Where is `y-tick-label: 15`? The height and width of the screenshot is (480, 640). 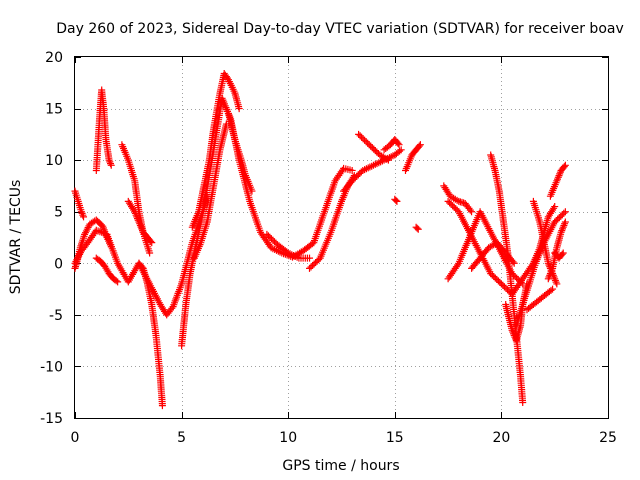
y-tick-label: 15 is located at coordinates (54, 110).